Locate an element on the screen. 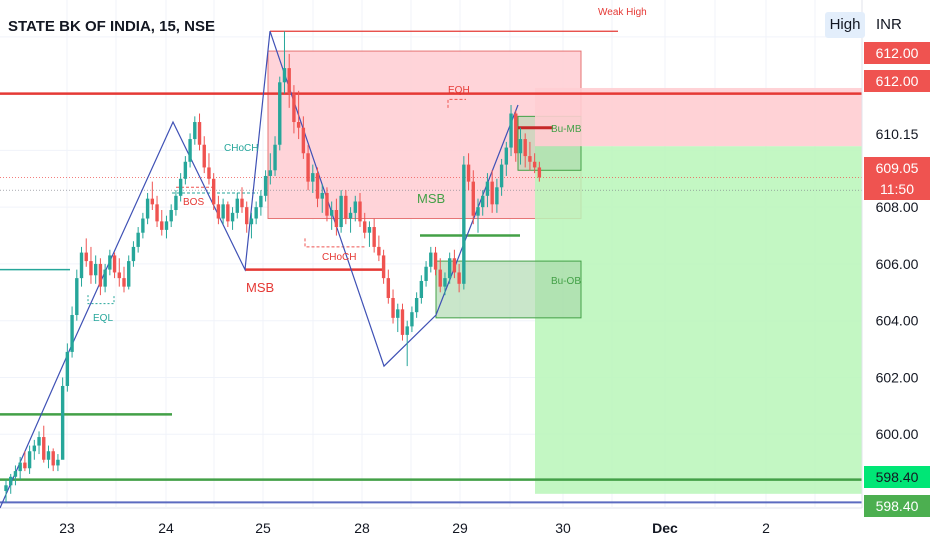 Image resolution: width=932 pixels, height=550 pixels. high-button: High is located at coordinates (845, 25).